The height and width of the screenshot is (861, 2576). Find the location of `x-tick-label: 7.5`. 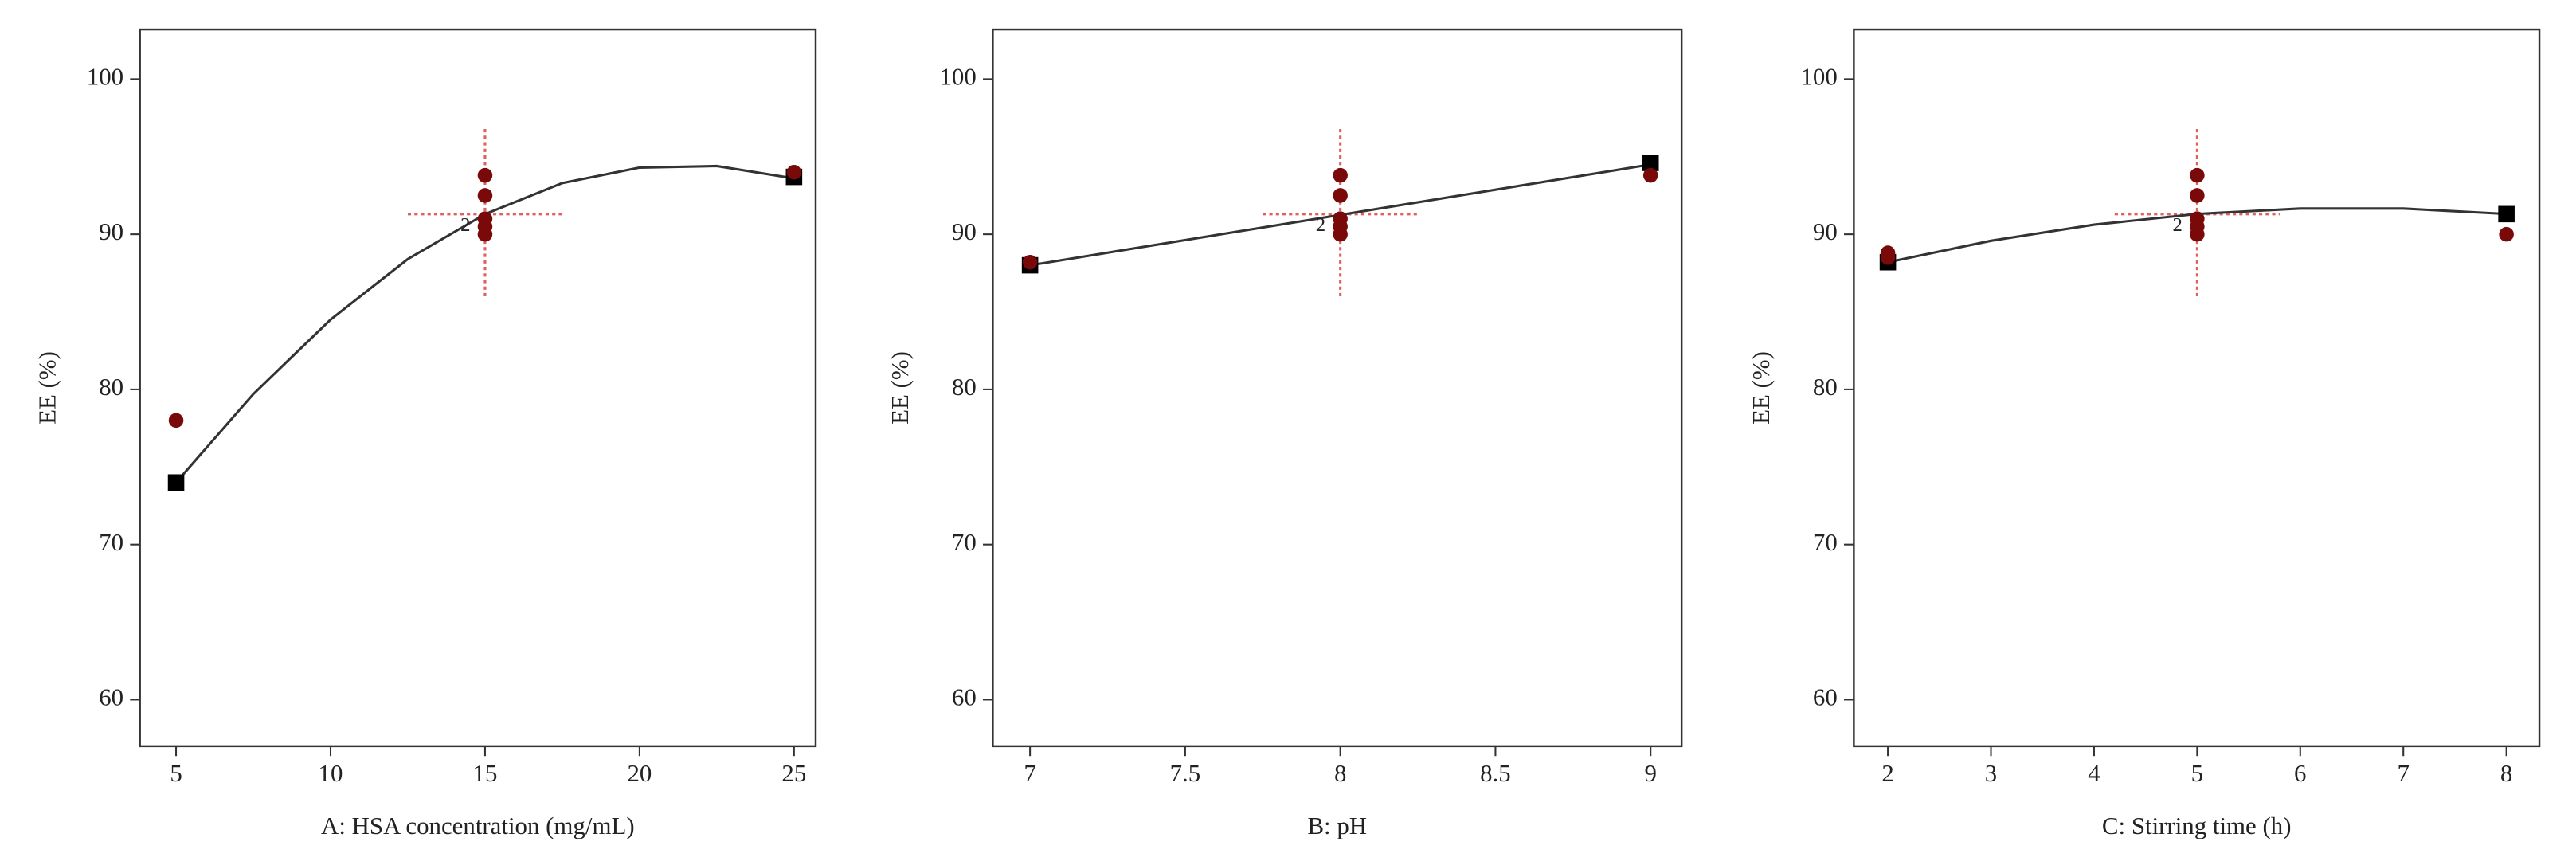

x-tick-label: 7.5 is located at coordinates (1185, 773).